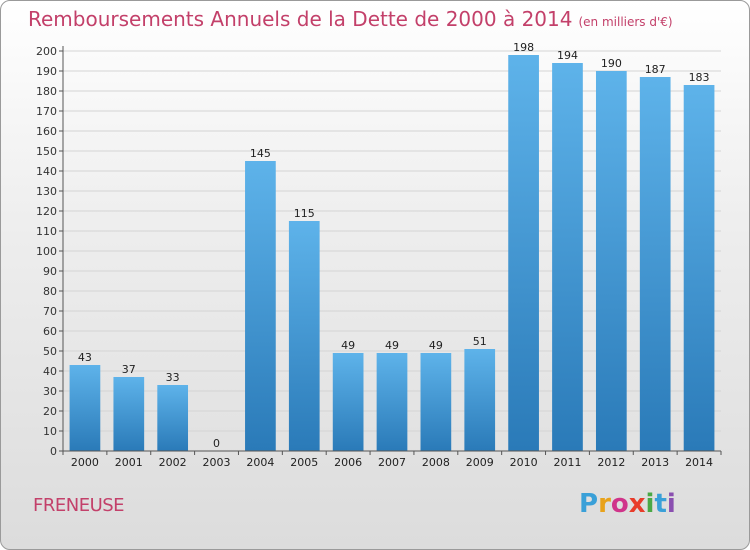  What do you see at coordinates (217, 462) in the screenshot?
I see `x-tick-label-2003: 2003` at bounding box center [217, 462].